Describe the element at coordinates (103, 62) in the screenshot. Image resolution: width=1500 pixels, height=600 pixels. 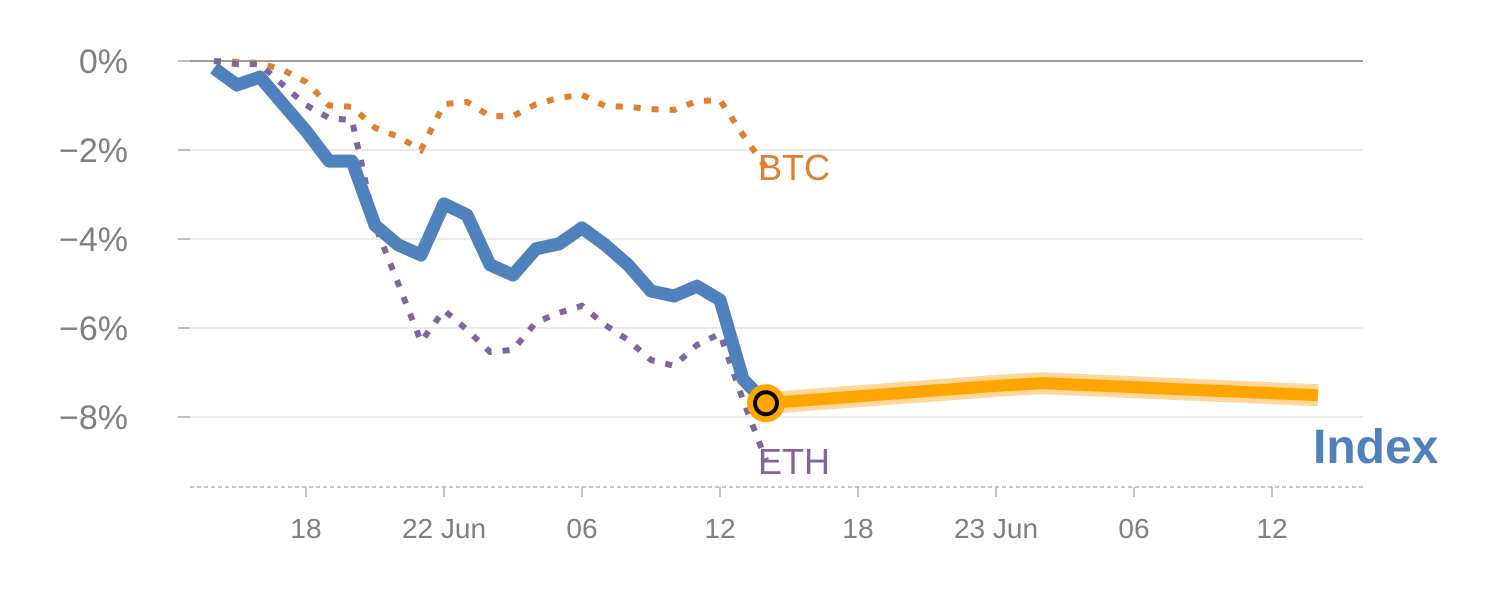
I see `y-tick-label: 0%` at that location.